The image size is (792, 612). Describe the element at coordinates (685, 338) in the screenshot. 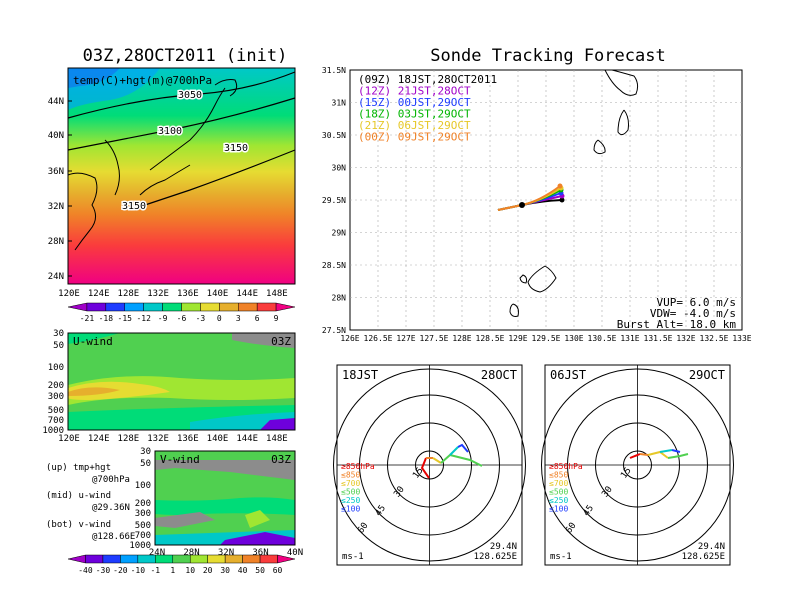

I see `tracking-lon-tick: 132E` at that location.